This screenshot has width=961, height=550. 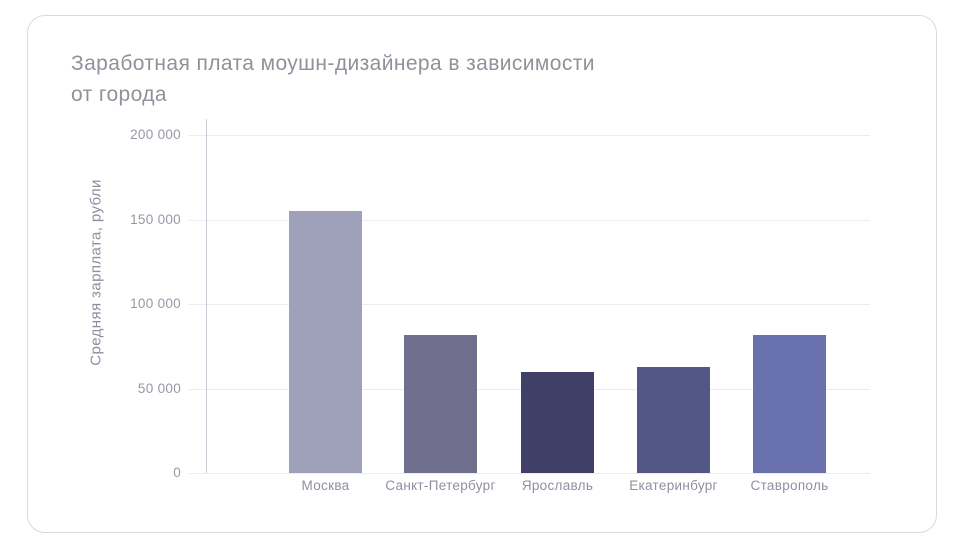 What do you see at coordinates (325, 485) in the screenshot?
I see `x-category-label-1: Москва` at bounding box center [325, 485].